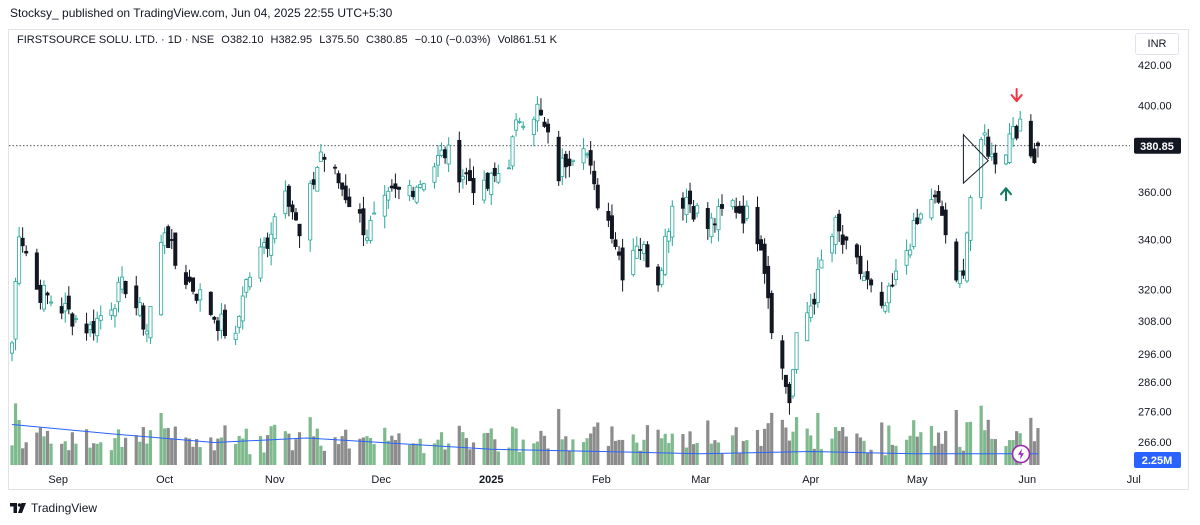  Describe the element at coordinates (601, 480) in the screenshot. I see `time-tick-label: Feb` at that location.